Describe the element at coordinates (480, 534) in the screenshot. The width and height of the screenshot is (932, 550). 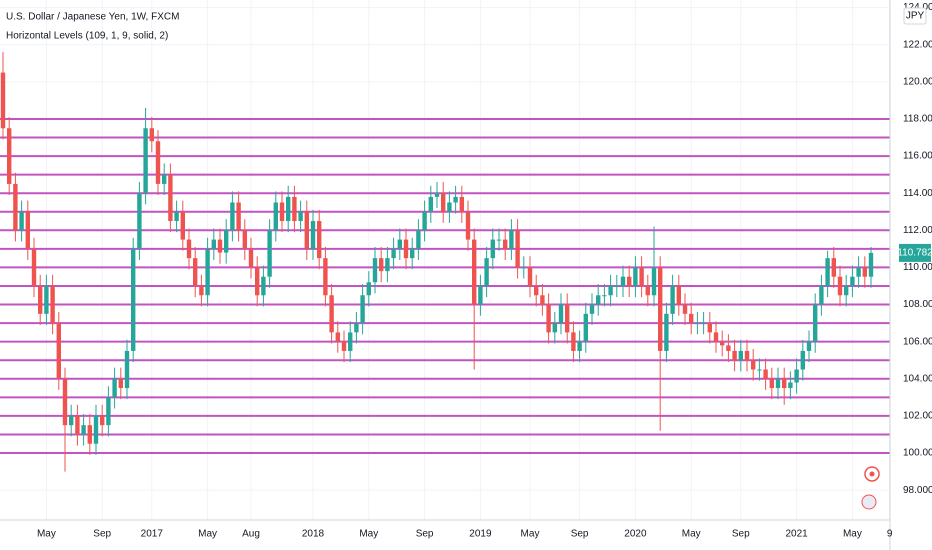
I see `x-tick-label: 2019` at that location.